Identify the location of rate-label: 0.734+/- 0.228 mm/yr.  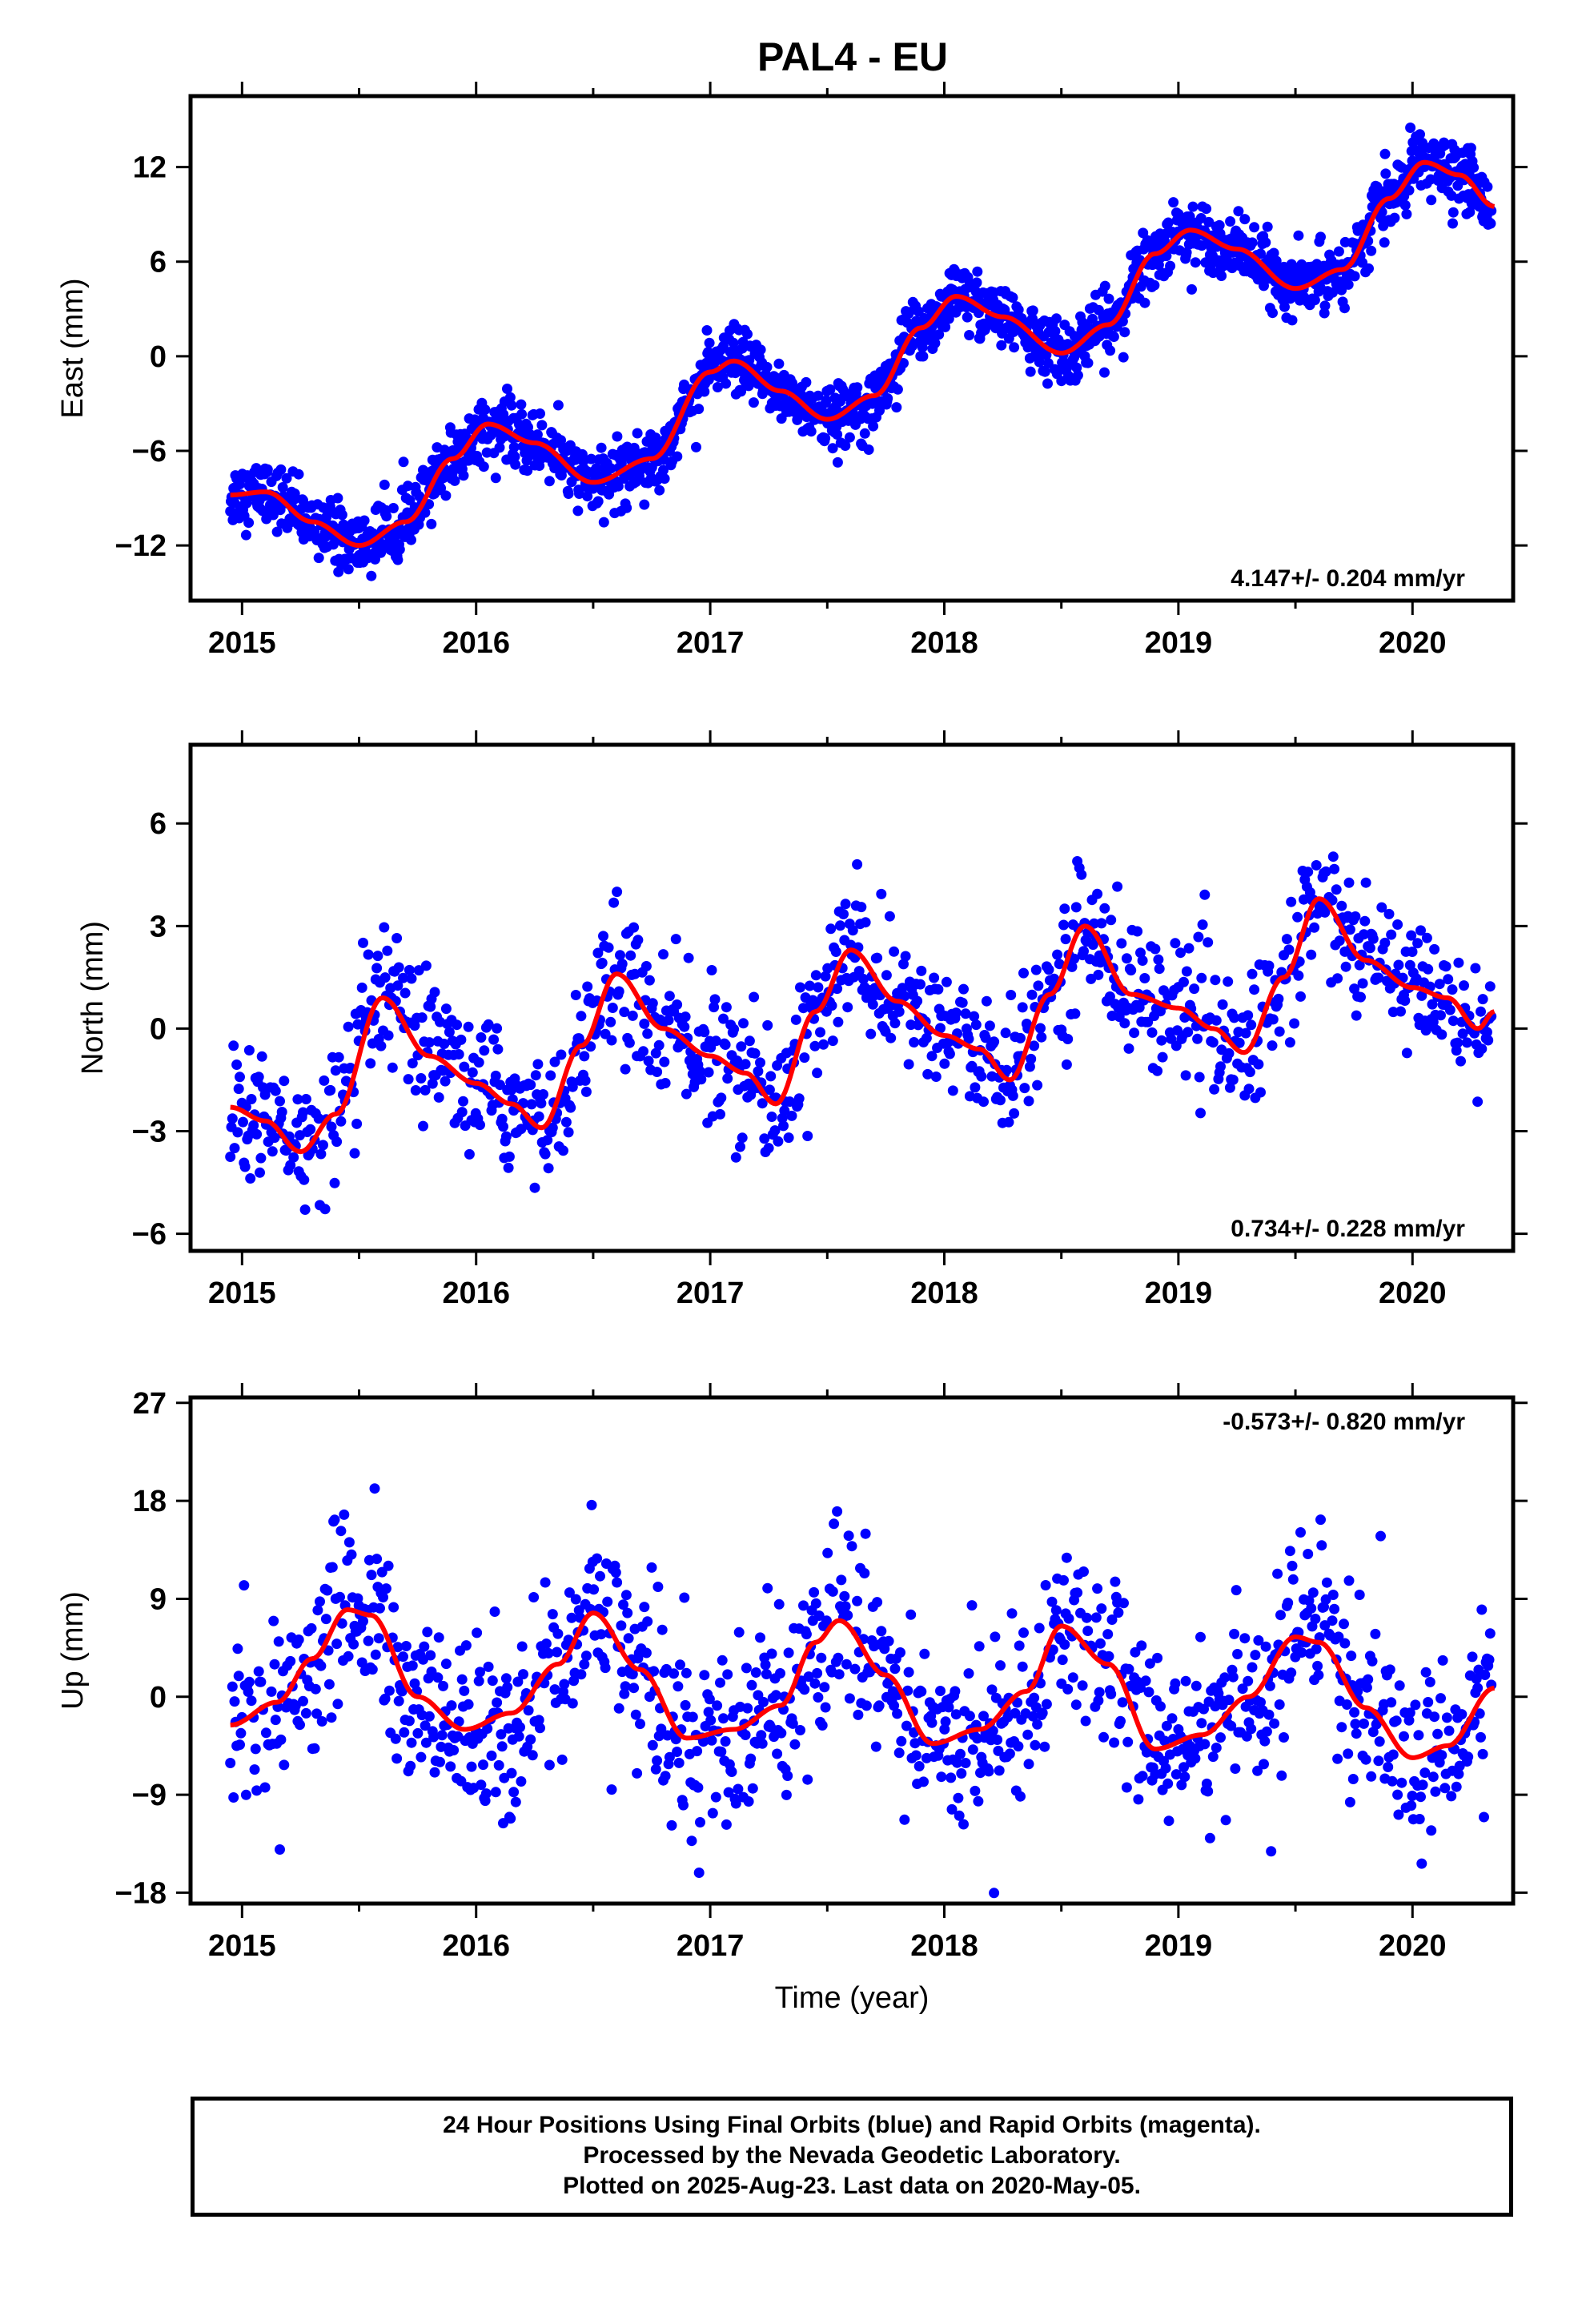
(1348, 1229).